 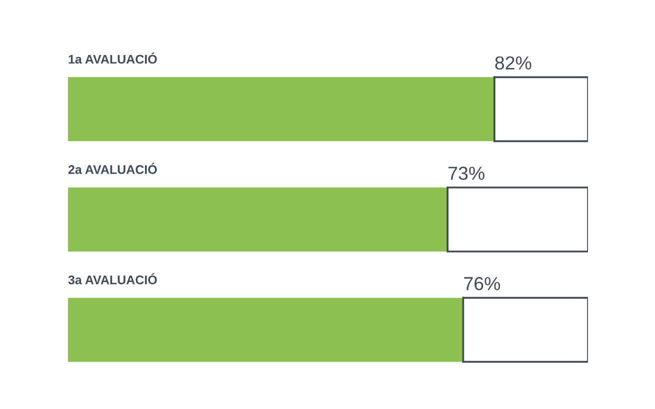 I want to click on data-label: 82%, so click(x=513, y=63).